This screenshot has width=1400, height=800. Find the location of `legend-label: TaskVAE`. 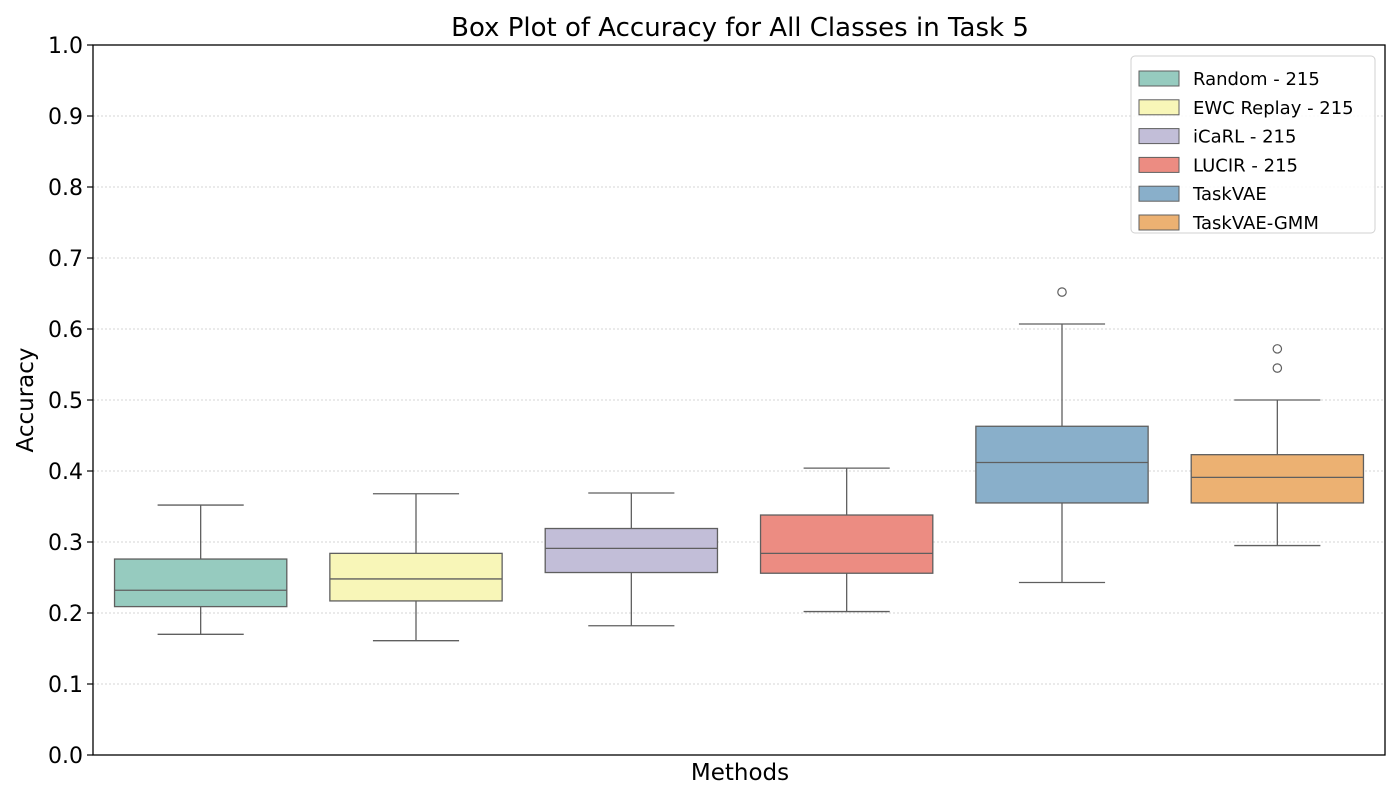

legend-label: TaskVAE is located at coordinates (1229, 194).